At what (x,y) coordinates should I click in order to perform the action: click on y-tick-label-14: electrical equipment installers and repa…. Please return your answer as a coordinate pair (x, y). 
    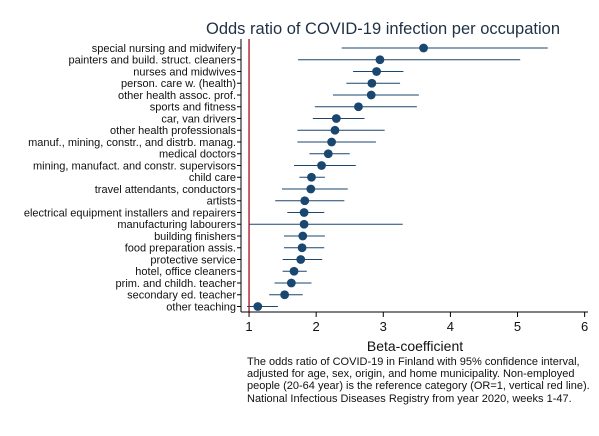
    Looking at the image, I should click on (130, 213).